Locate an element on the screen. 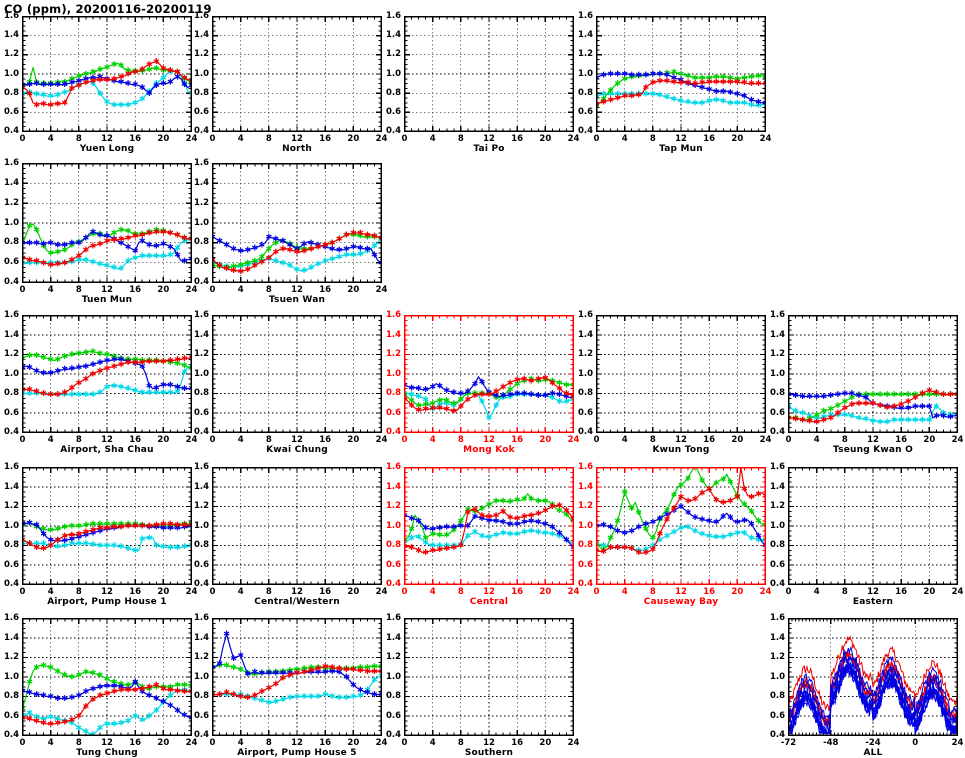 This screenshot has width=965, height=758. panel-station-label: ALL is located at coordinates (873, 753).